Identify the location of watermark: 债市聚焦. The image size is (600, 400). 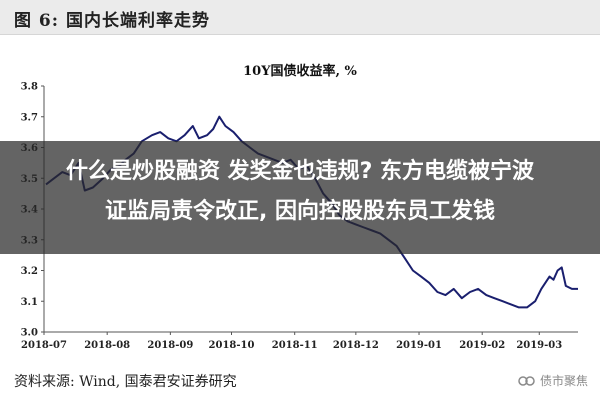
(553, 380).